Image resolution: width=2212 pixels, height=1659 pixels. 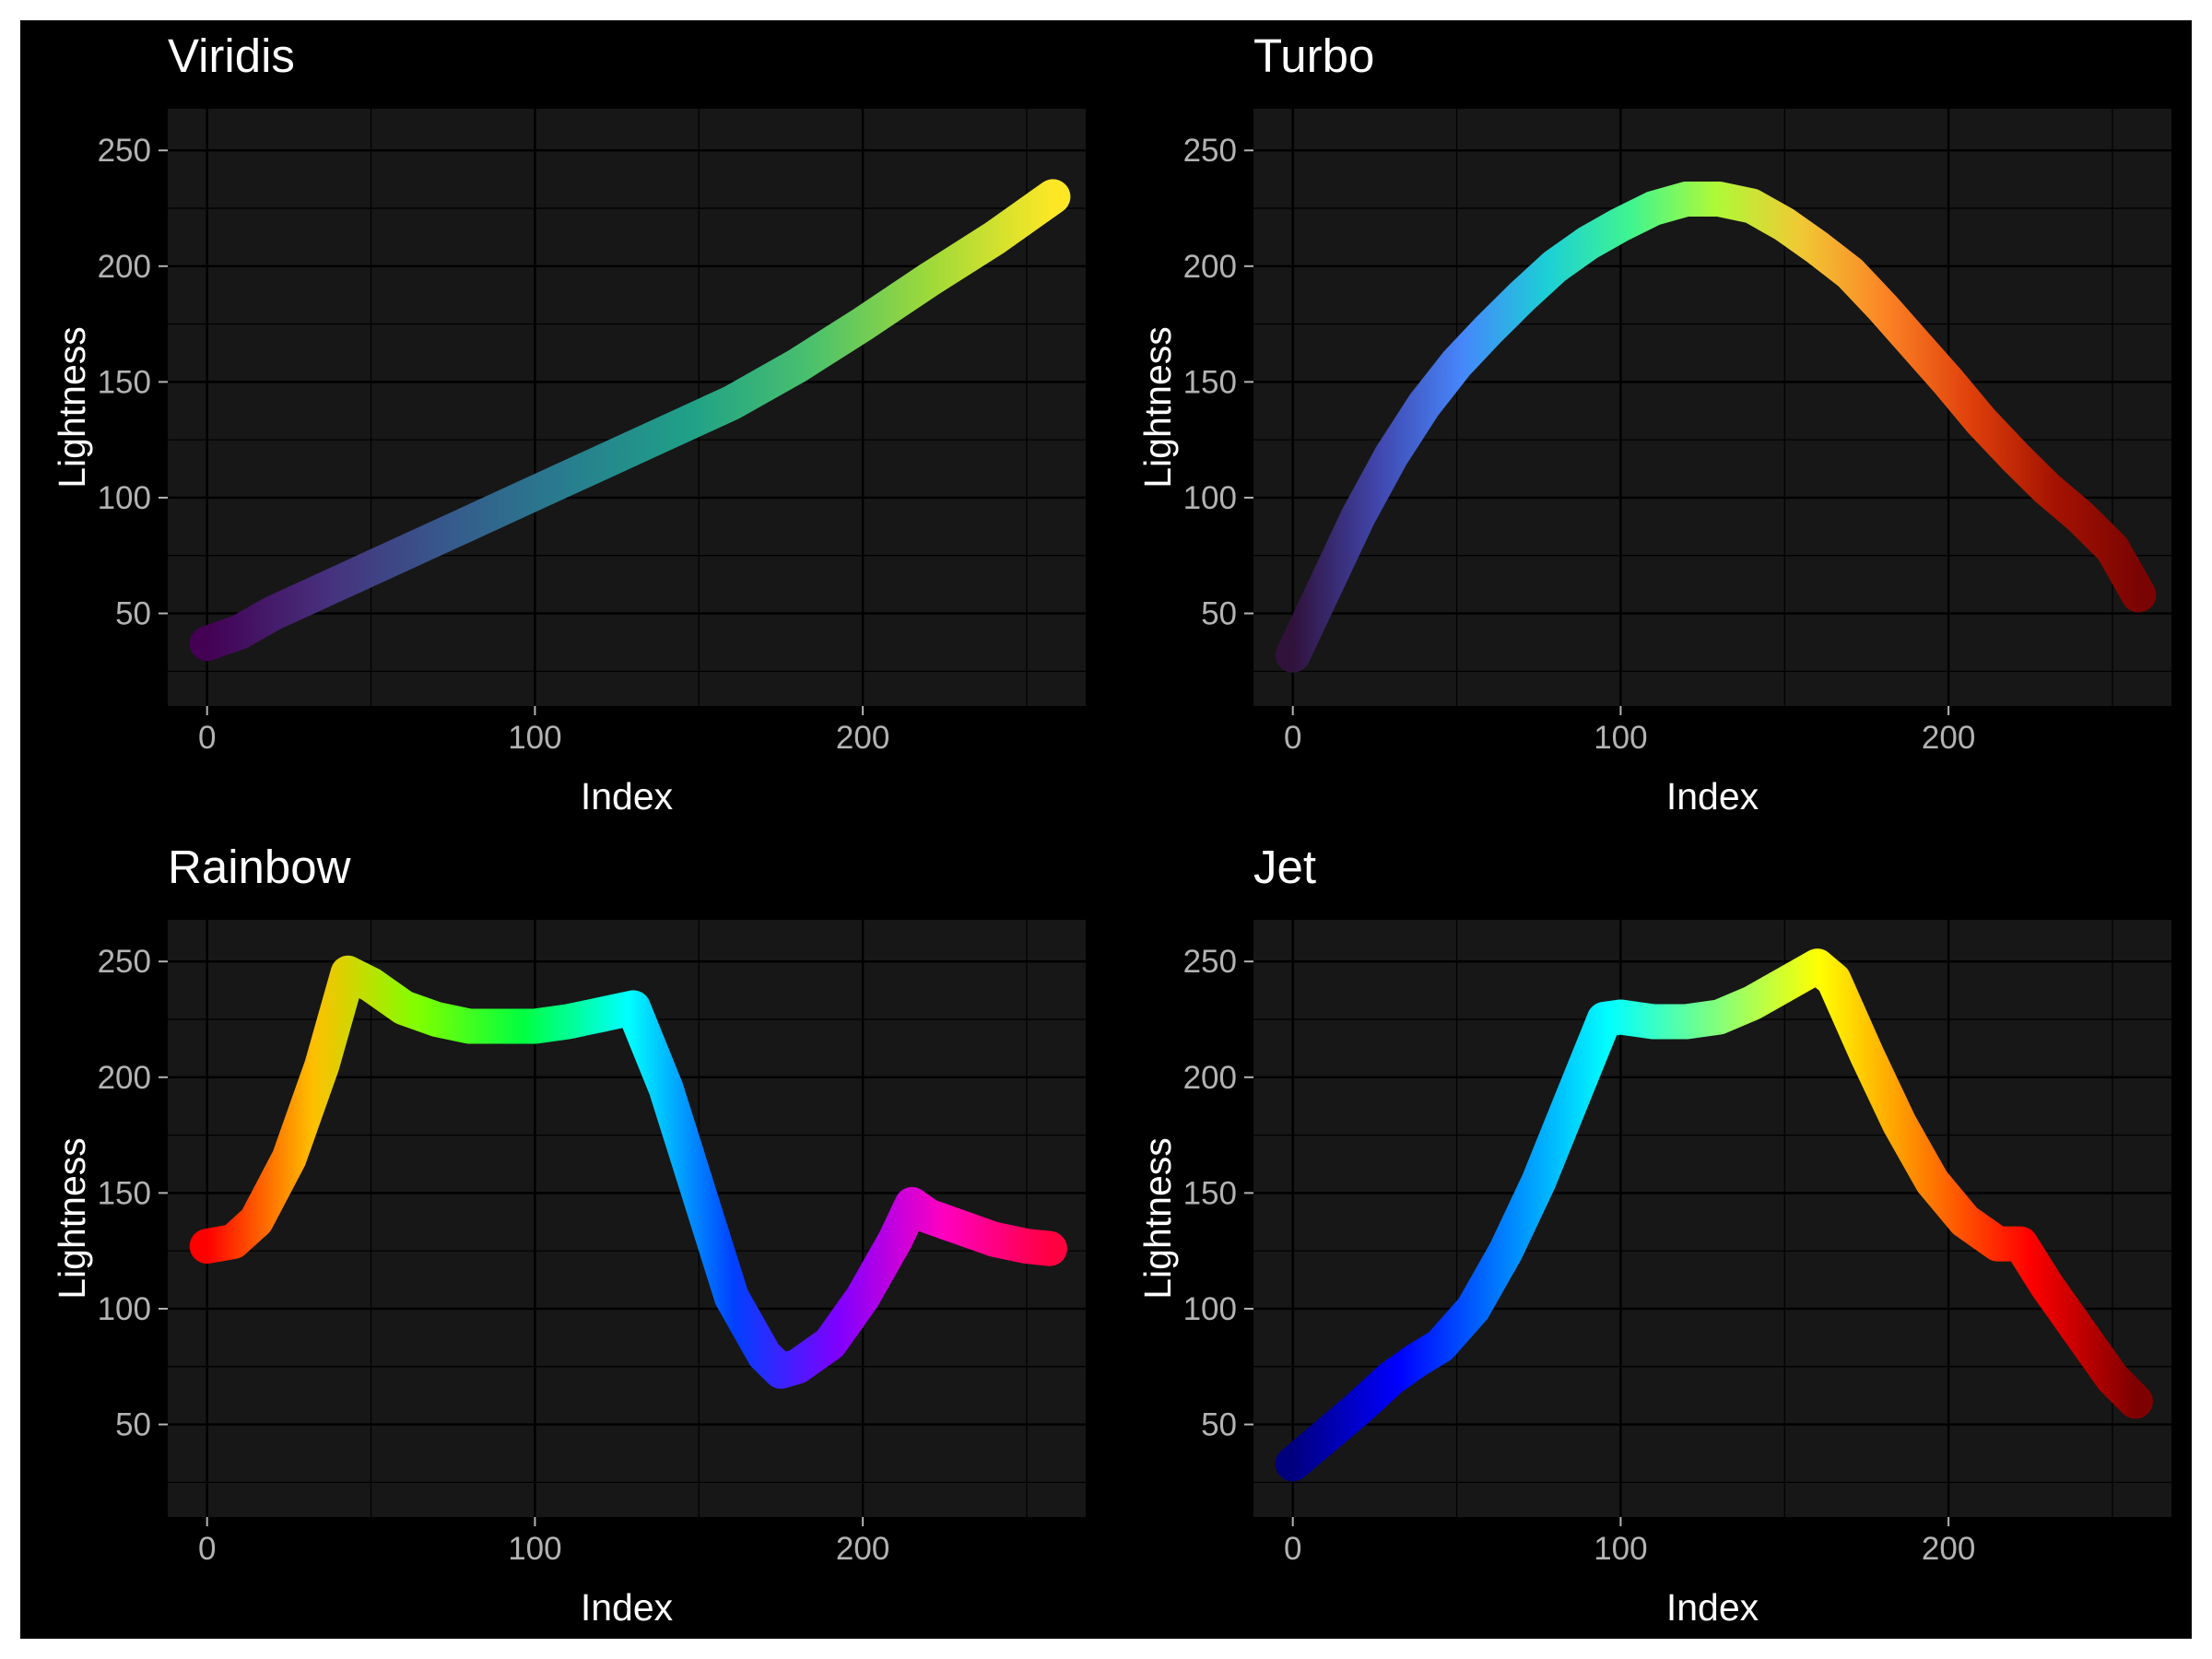 What do you see at coordinates (628, 1172) in the screenshot?
I see `series-line-rainbow` at bounding box center [628, 1172].